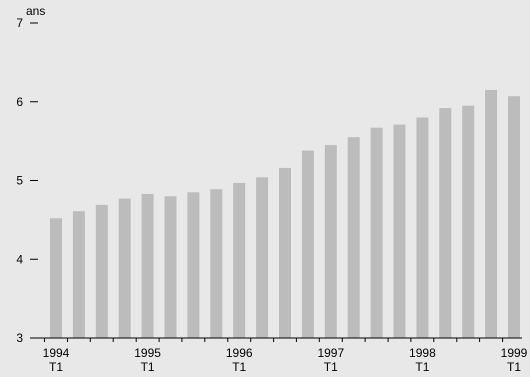 This screenshot has height=377, width=530. I want to click on bar-1994-t1, so click(56, 278).